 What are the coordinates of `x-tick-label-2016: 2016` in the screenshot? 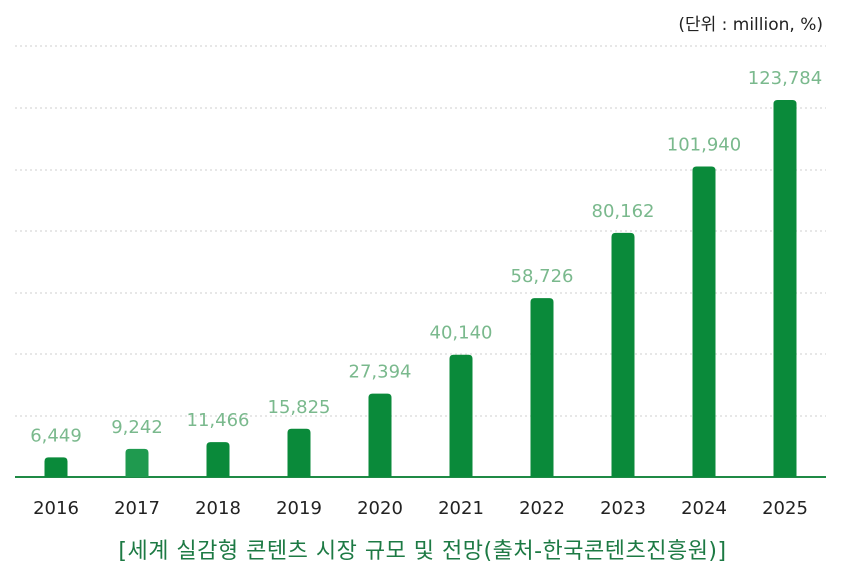 It's located at (56, 508).